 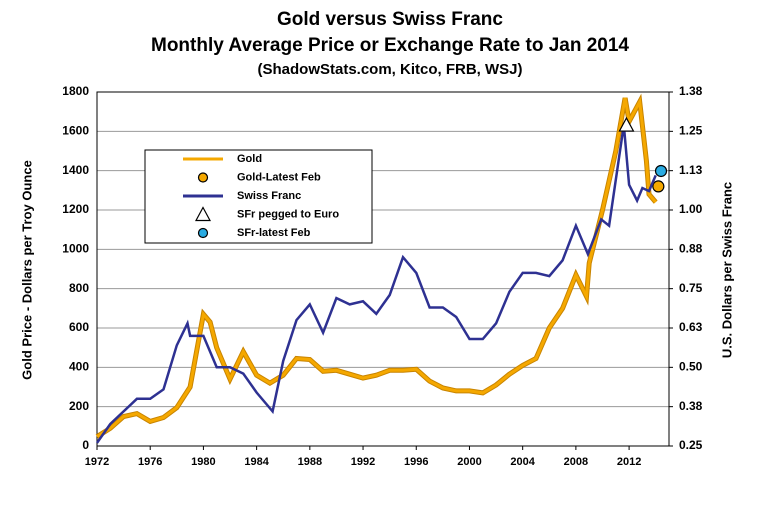 I want to click on y-tick-label: 800, so click(x=79, y=288).